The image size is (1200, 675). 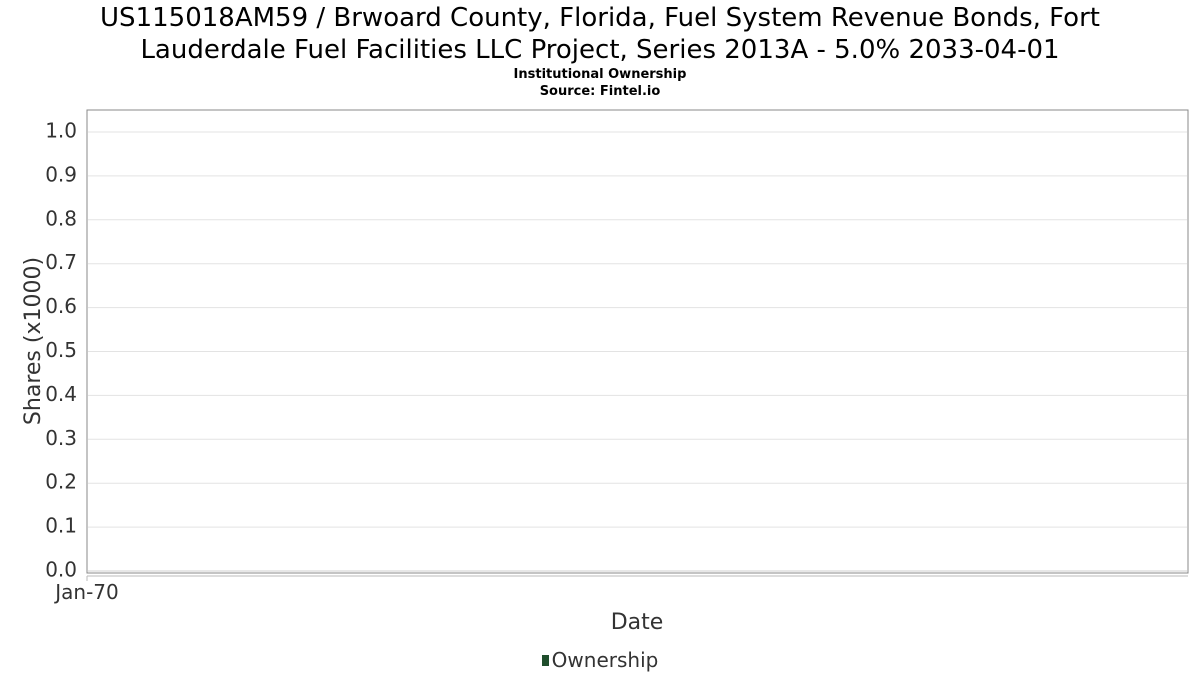 What do you see at coordinates (61, 306) in the screenshot?
I see `y-tick-label: 0.6` at bounding box center [61, 306].